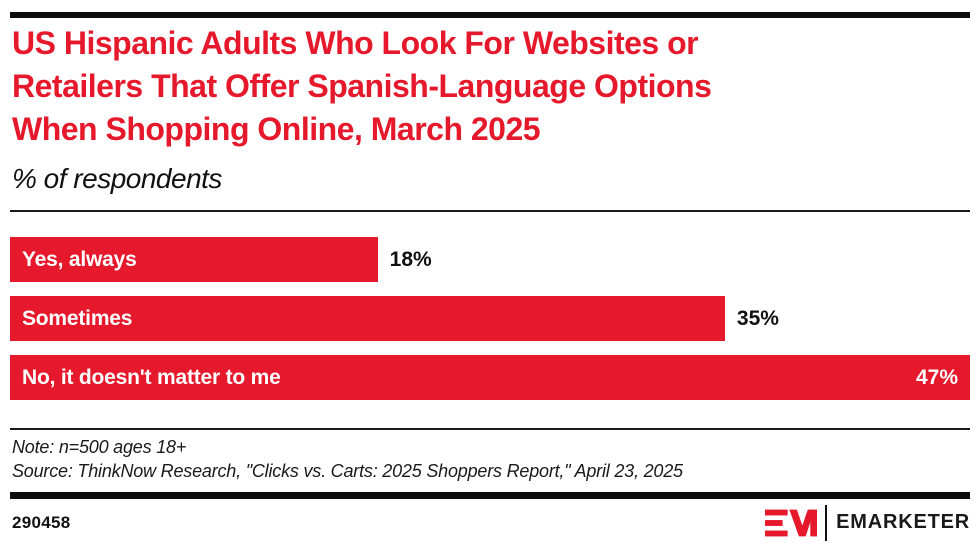 Image resolution: width=980 pixels, height=549 pixels. What do you see at coordinates (367, 318) in the screenshot?
I see `bar: Sometimes` at bounding box center [367, 318].